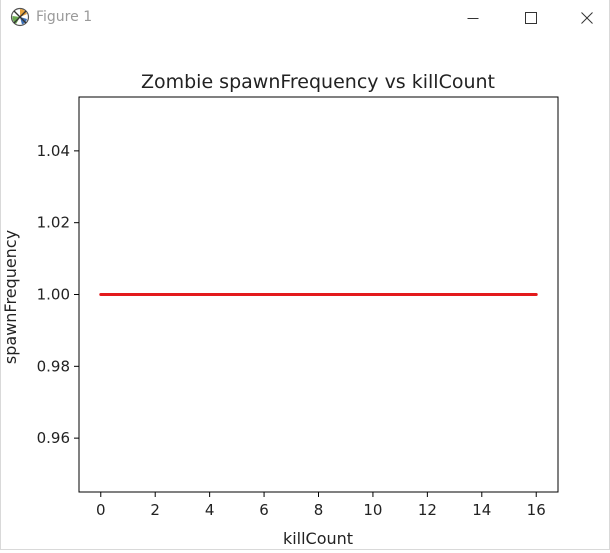  I want to click on close-icon, so click(587, 18).